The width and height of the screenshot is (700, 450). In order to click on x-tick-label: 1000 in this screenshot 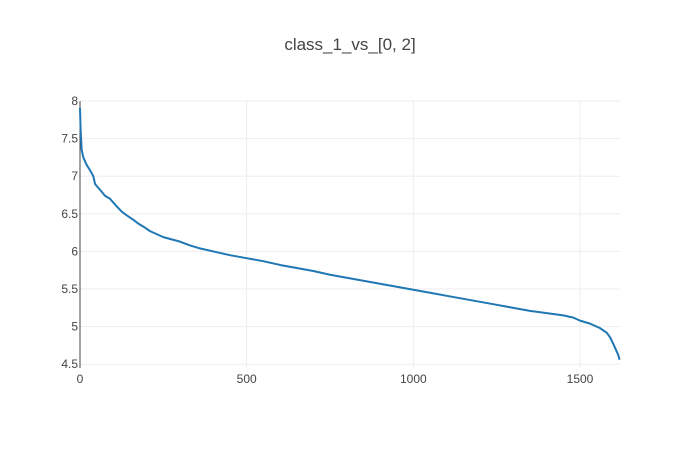, I will do `click(413, 379)`.